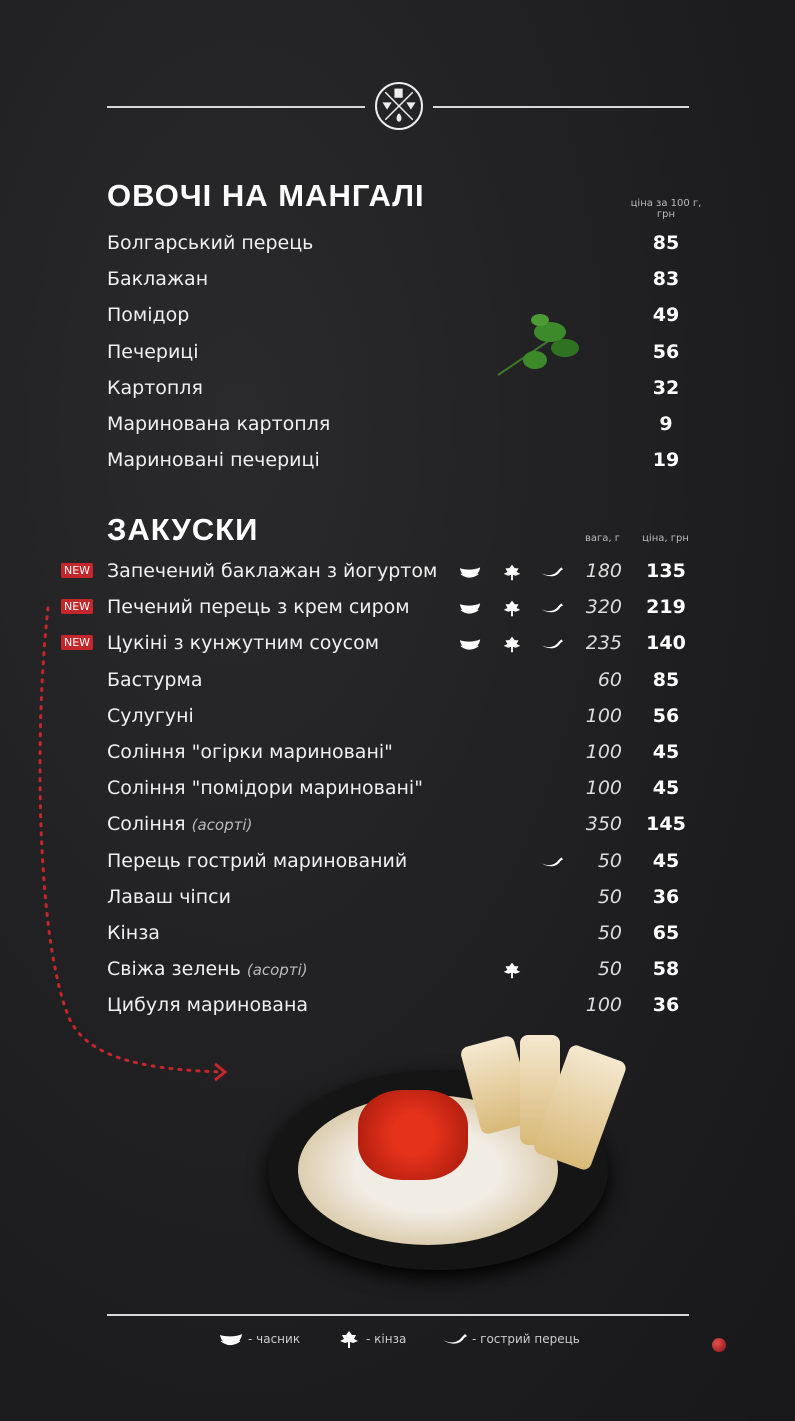 This screenshot has height=1421, width=795. Describe the element at coordinates (666, 279) in the screenshot. I see `item-price: 83` at that location.